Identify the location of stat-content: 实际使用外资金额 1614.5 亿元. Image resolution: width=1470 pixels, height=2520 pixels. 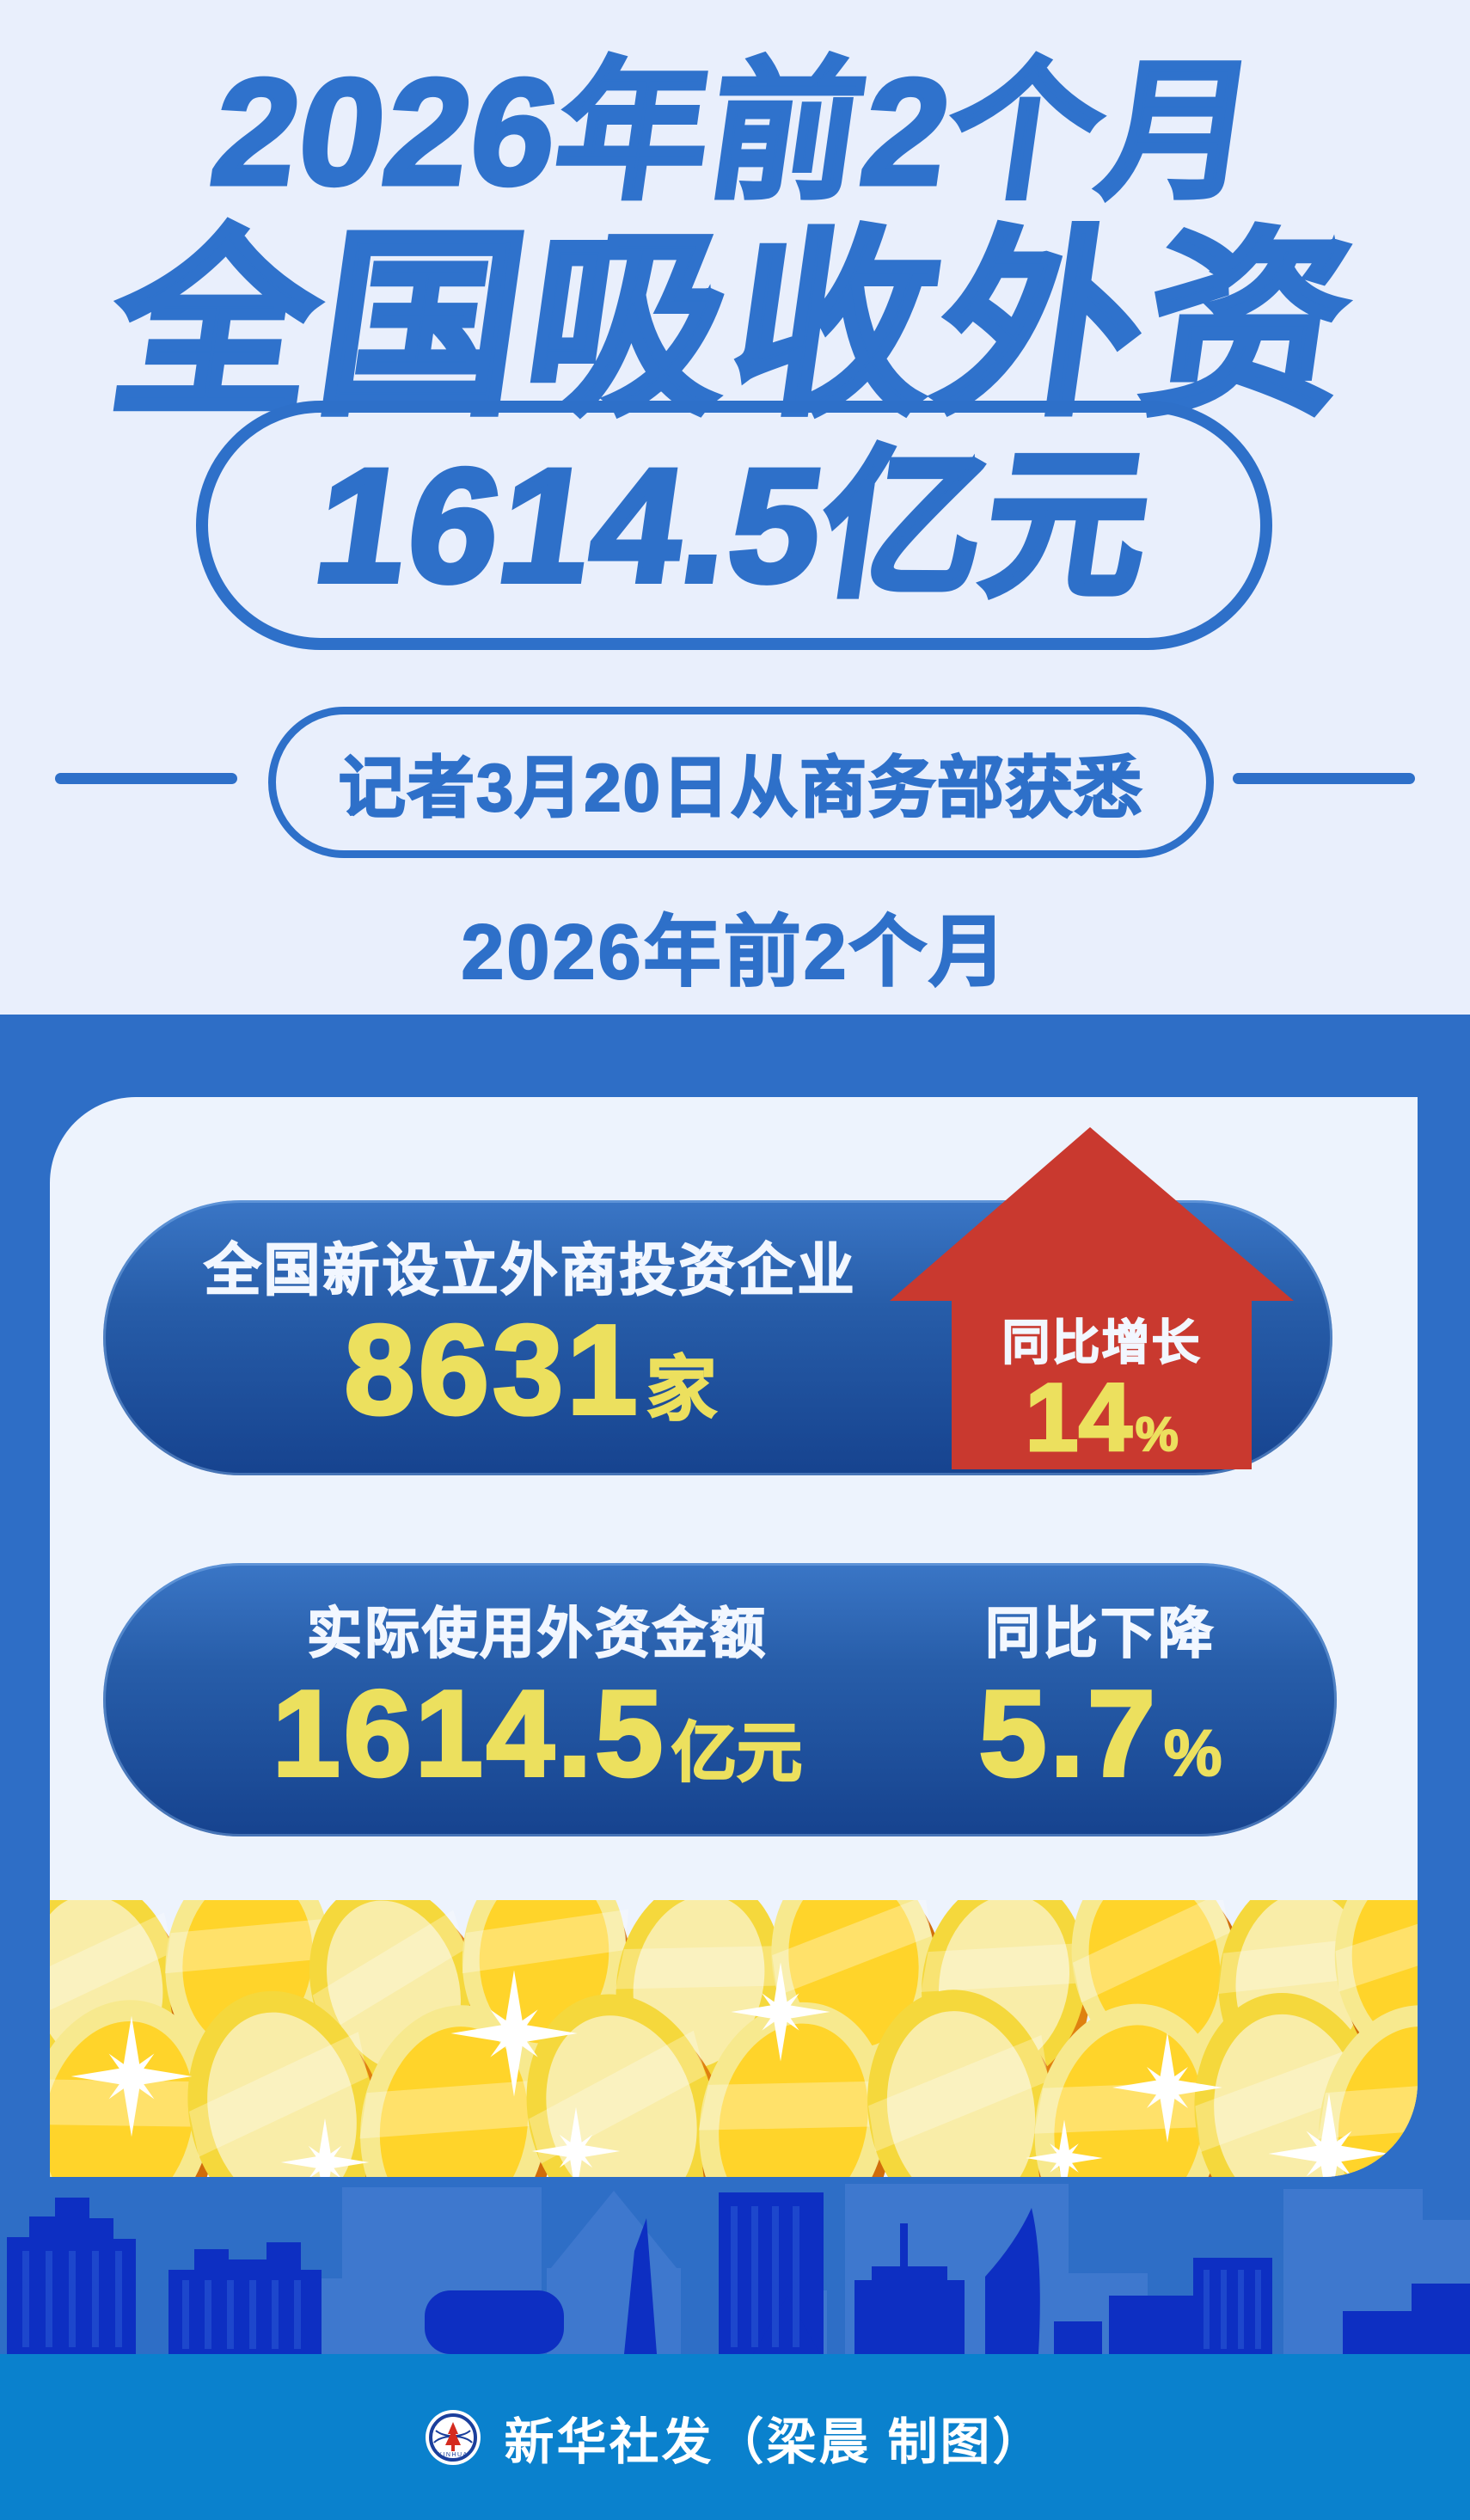
(537, 1702).